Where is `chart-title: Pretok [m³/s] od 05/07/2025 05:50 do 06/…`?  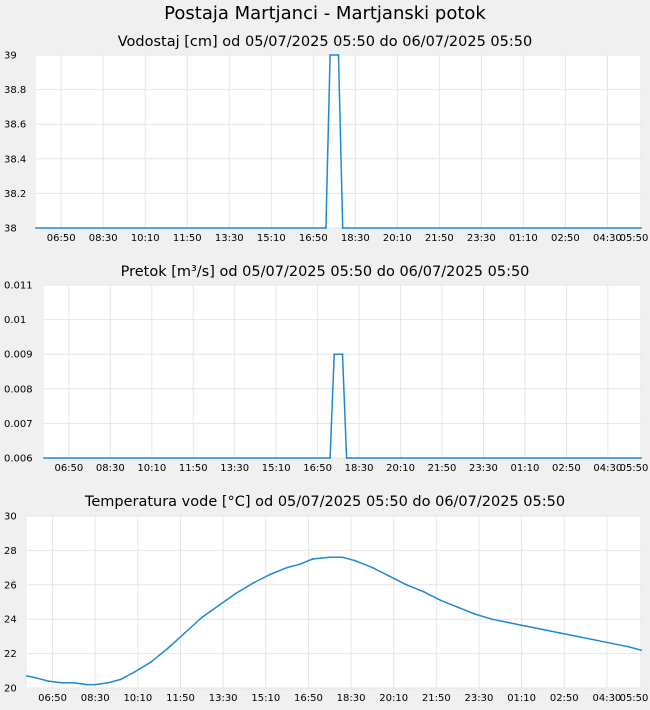 chart-title: Pretok [m³/s] od 05/07/2025 05:50 do 06/… is located at coordinates (325, 272).